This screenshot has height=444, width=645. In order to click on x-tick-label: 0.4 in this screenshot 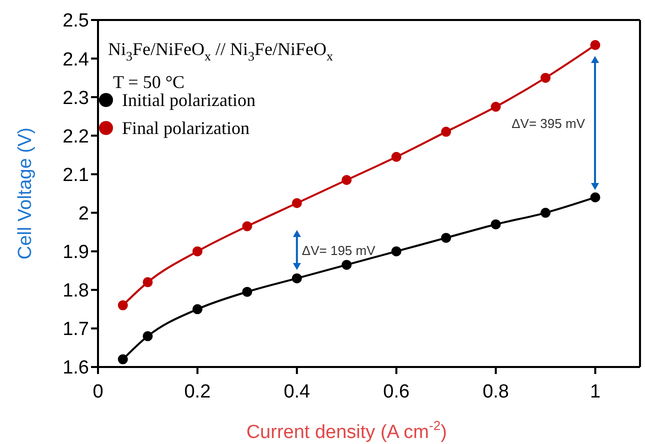, I will do `click(297, 391)`.